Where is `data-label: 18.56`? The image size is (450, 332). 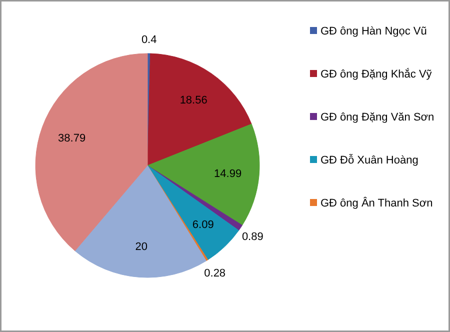 data-label: 18.56 is located at coordinates (194, 100).